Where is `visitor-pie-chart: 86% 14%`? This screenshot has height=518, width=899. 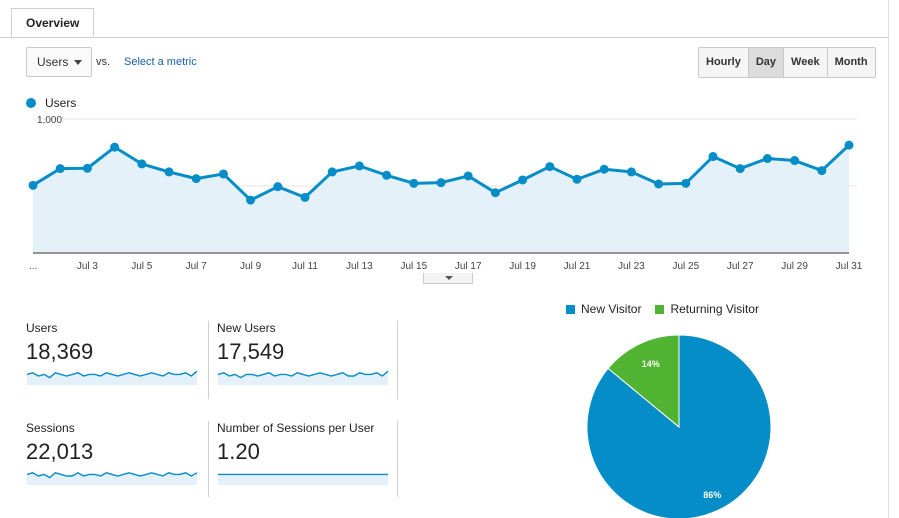 visitor-pie-chart: 86% 14% is located at coordinates (679, 426).